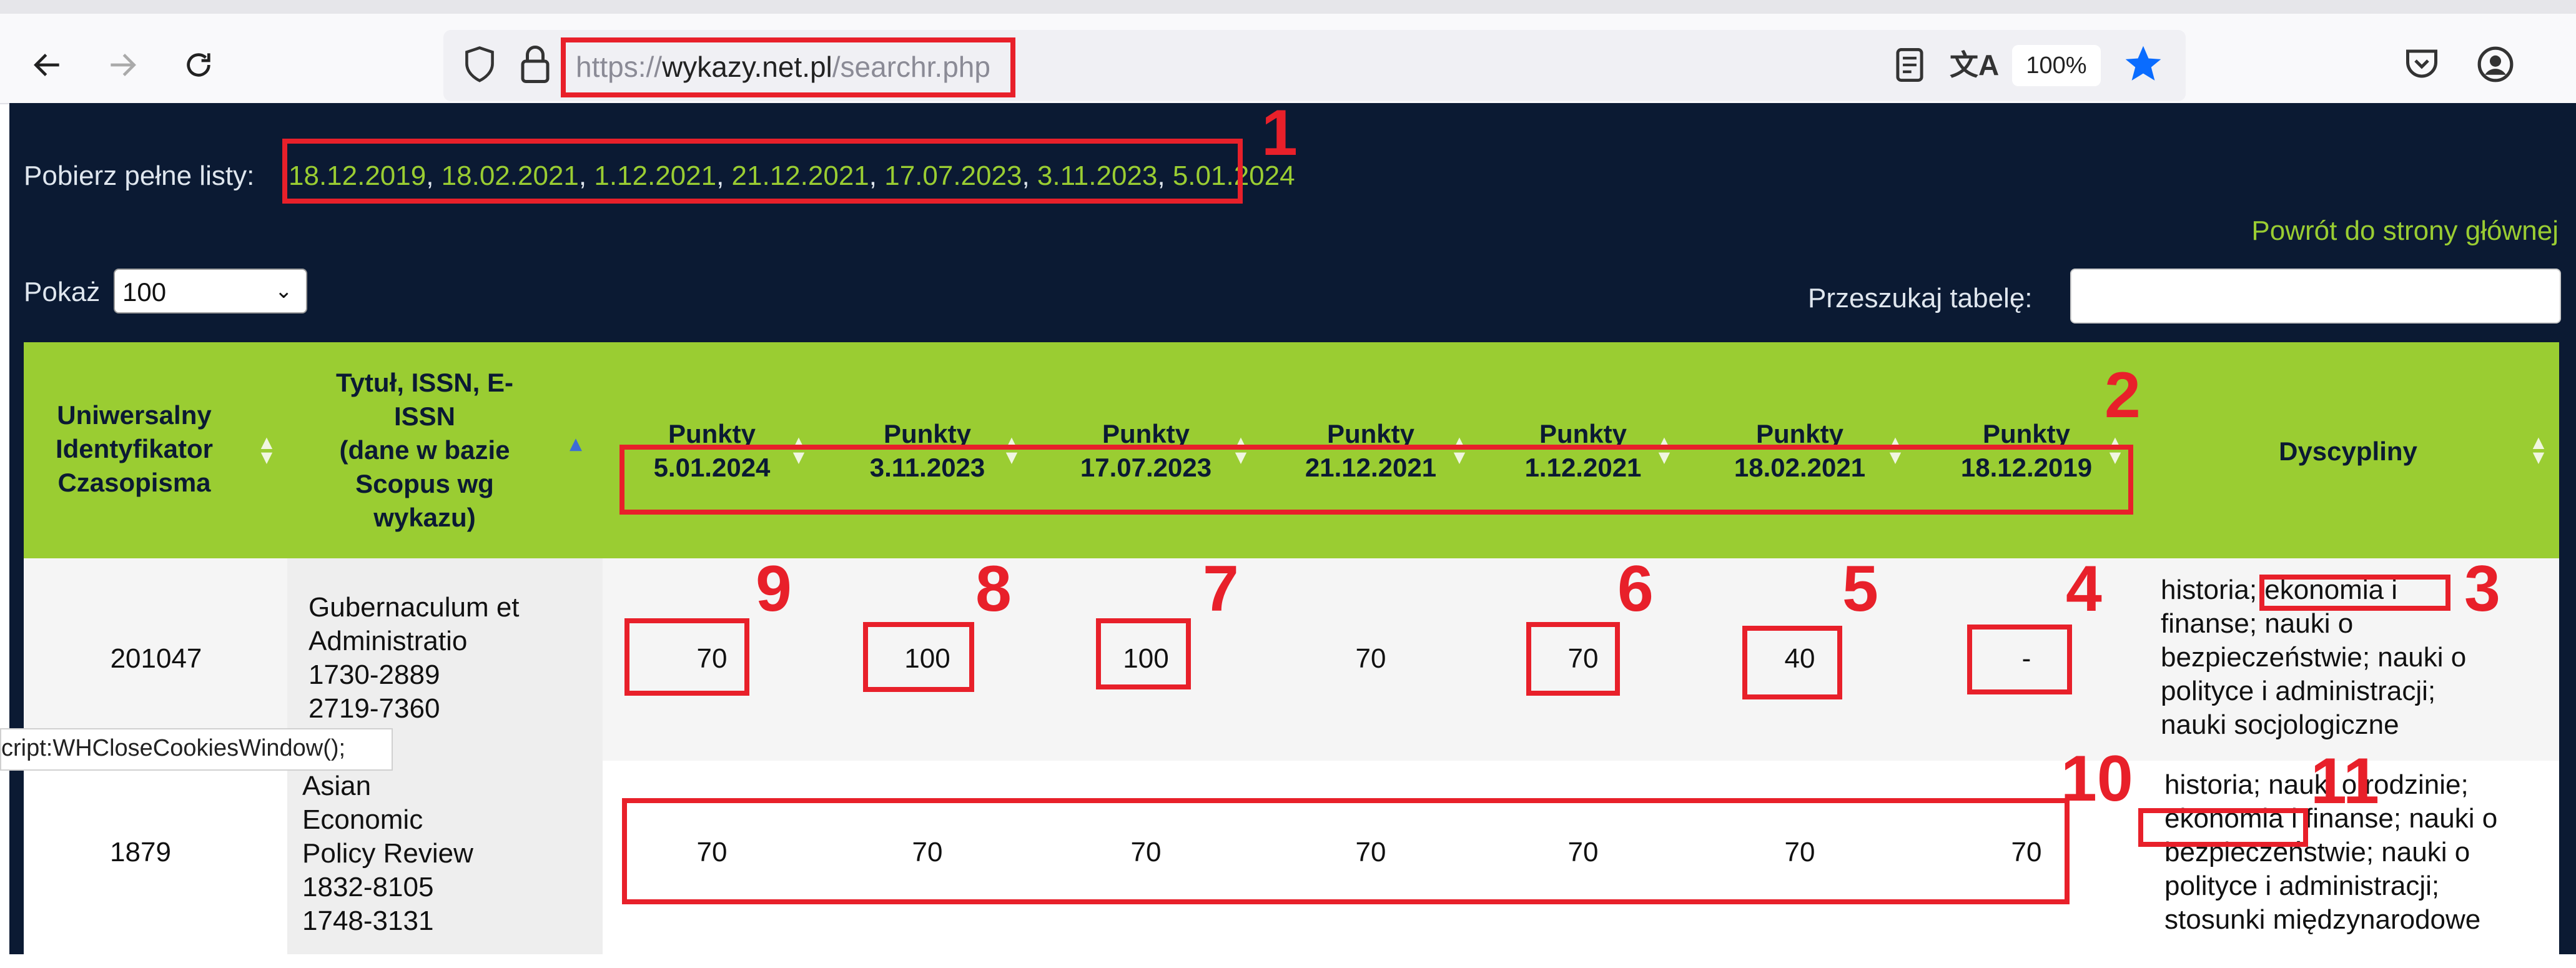  Describe the element at coordinates (425, 517) in the screenshot. I see `header-line: wykazu)` at that location.